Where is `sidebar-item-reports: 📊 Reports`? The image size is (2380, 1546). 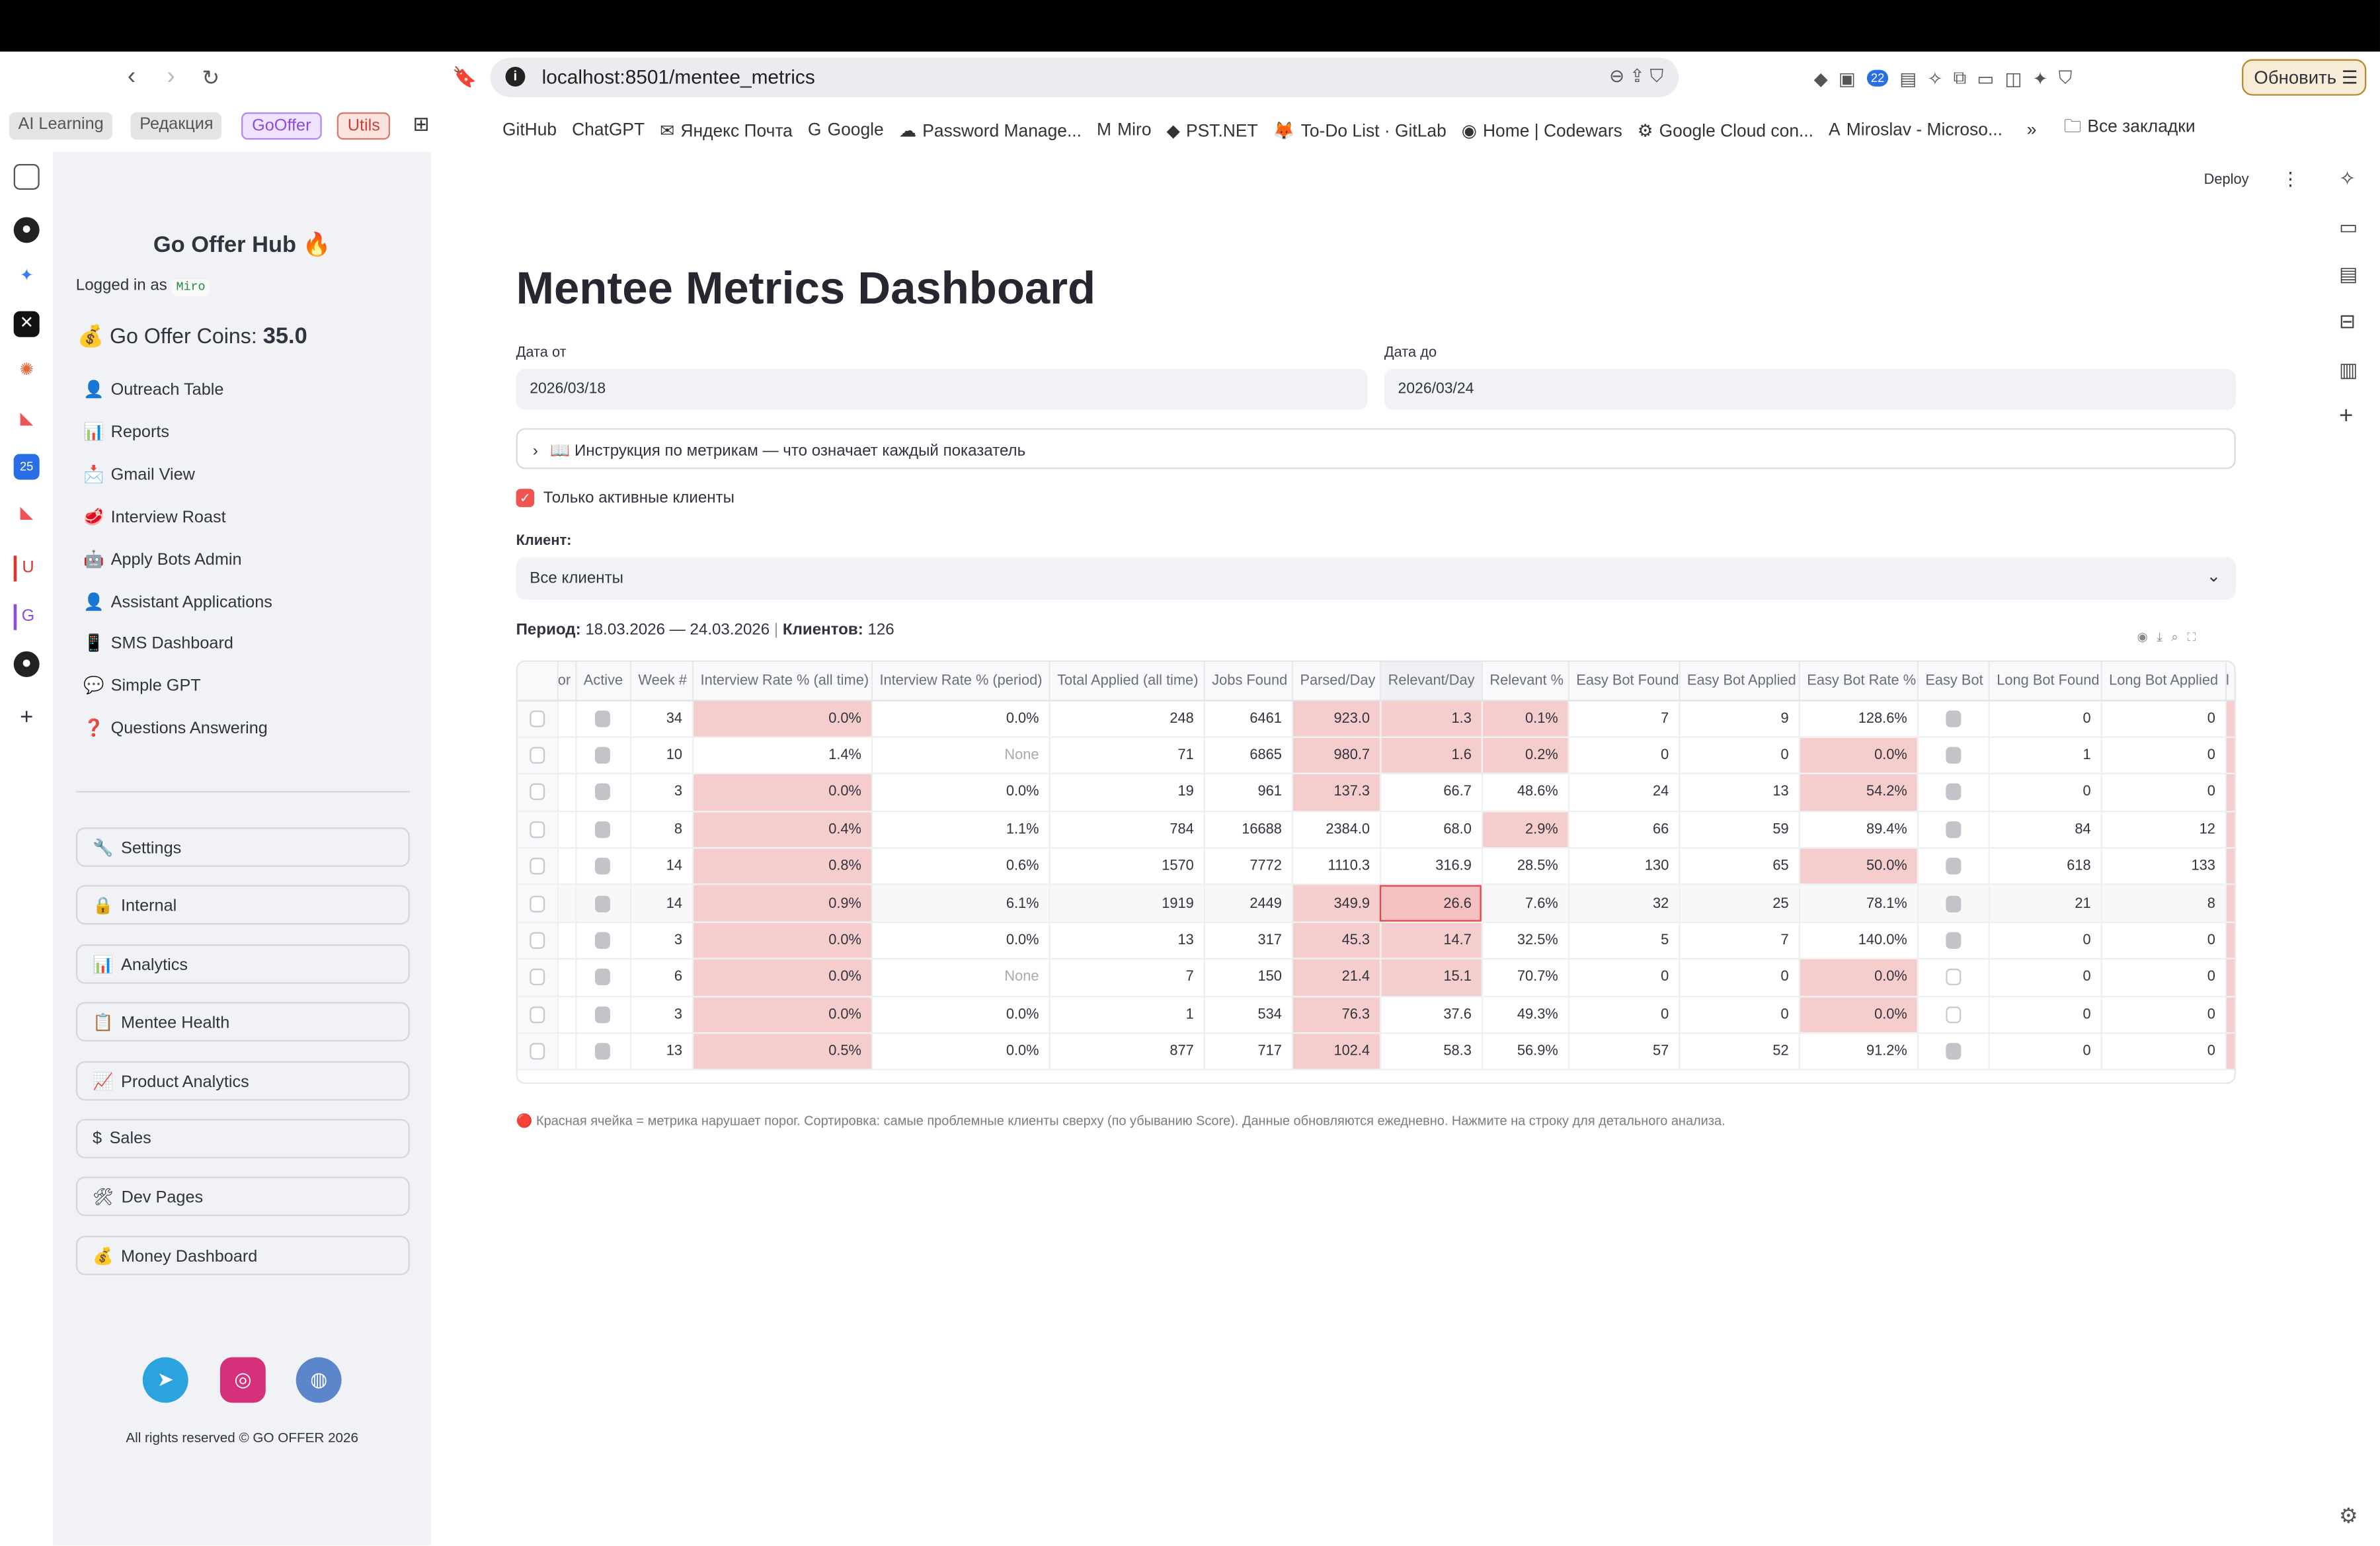
sidebar-item-reports: 📊 Reports is located at coordinates (126, 432).